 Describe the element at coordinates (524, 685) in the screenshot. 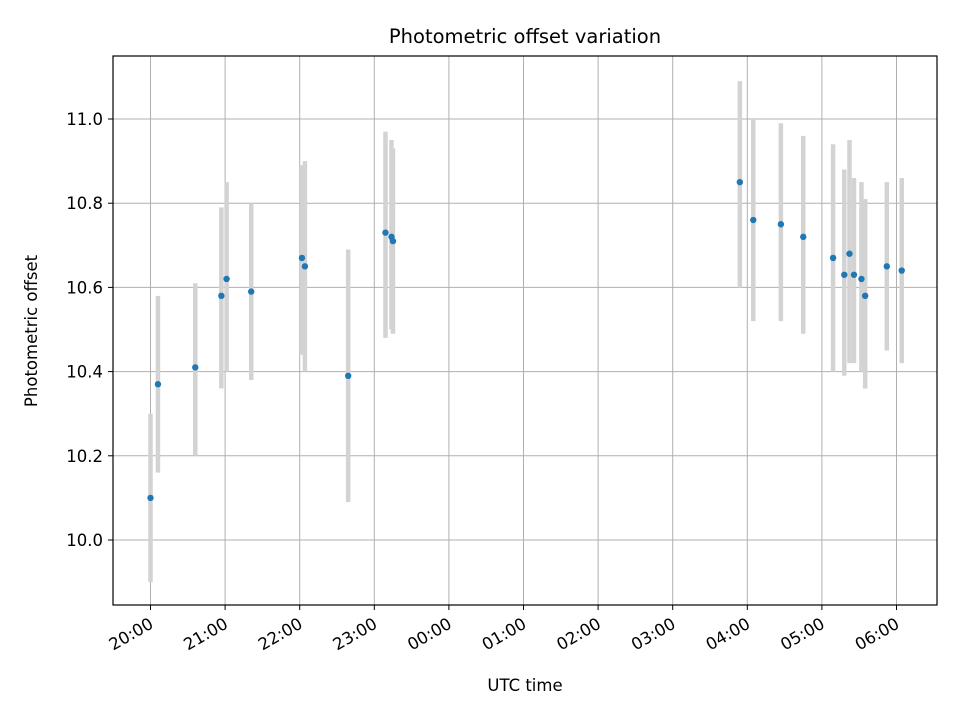

I see `x-axis-label: UTC time` at that location.